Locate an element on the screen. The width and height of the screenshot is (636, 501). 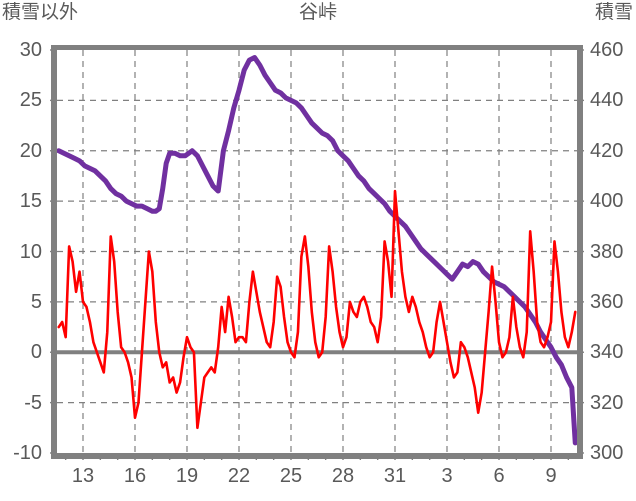
right-axis-title: 積雪 is located at coordinates (613, 12).